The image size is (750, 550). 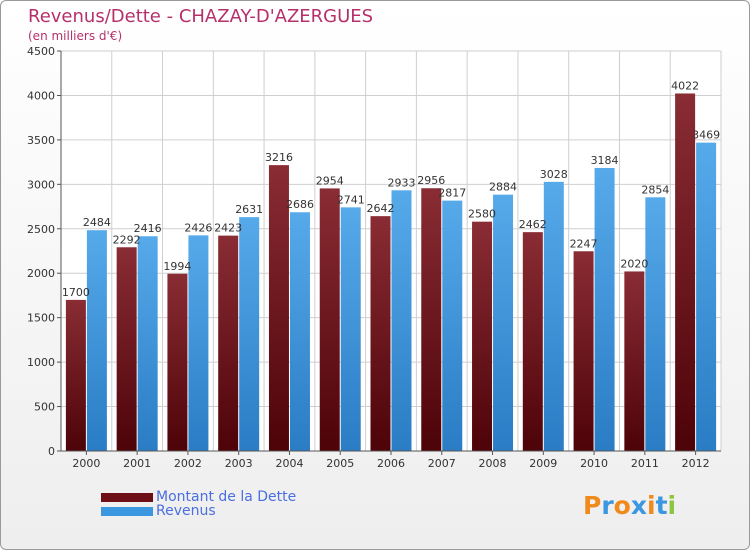 I want to click on x-tick-label: 2012, so click(x=696, y=463).